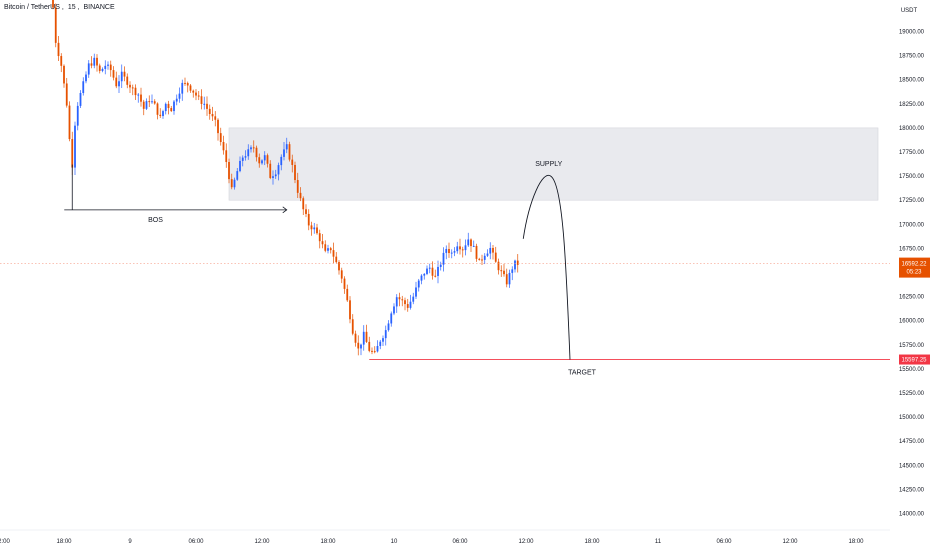  Describe the element at coordinates (912, 225) in the screenshot. I see `y-tick-label: 17000.00` at that location.